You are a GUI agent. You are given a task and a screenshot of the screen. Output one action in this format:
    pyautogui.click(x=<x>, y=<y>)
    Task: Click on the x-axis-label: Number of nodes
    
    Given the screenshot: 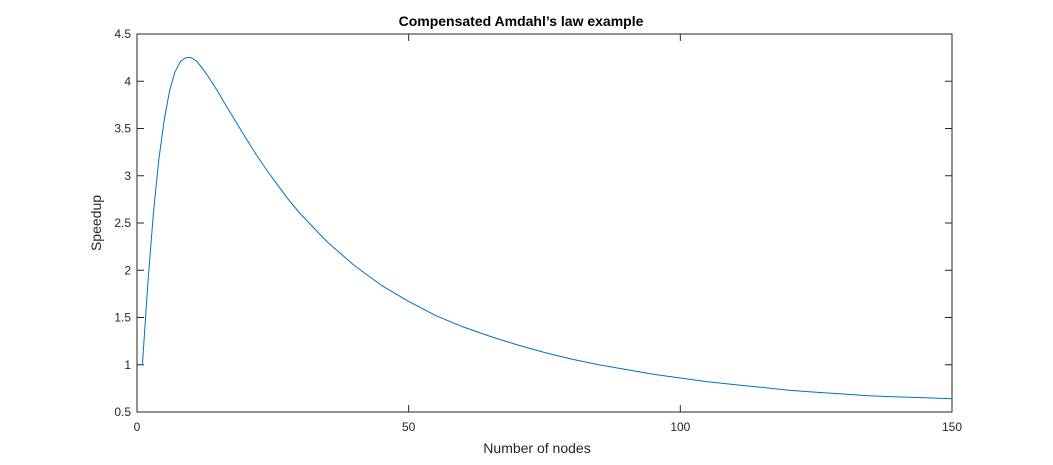 What is the action you would take?
    pyautogui.click(x=536, y=448)
    